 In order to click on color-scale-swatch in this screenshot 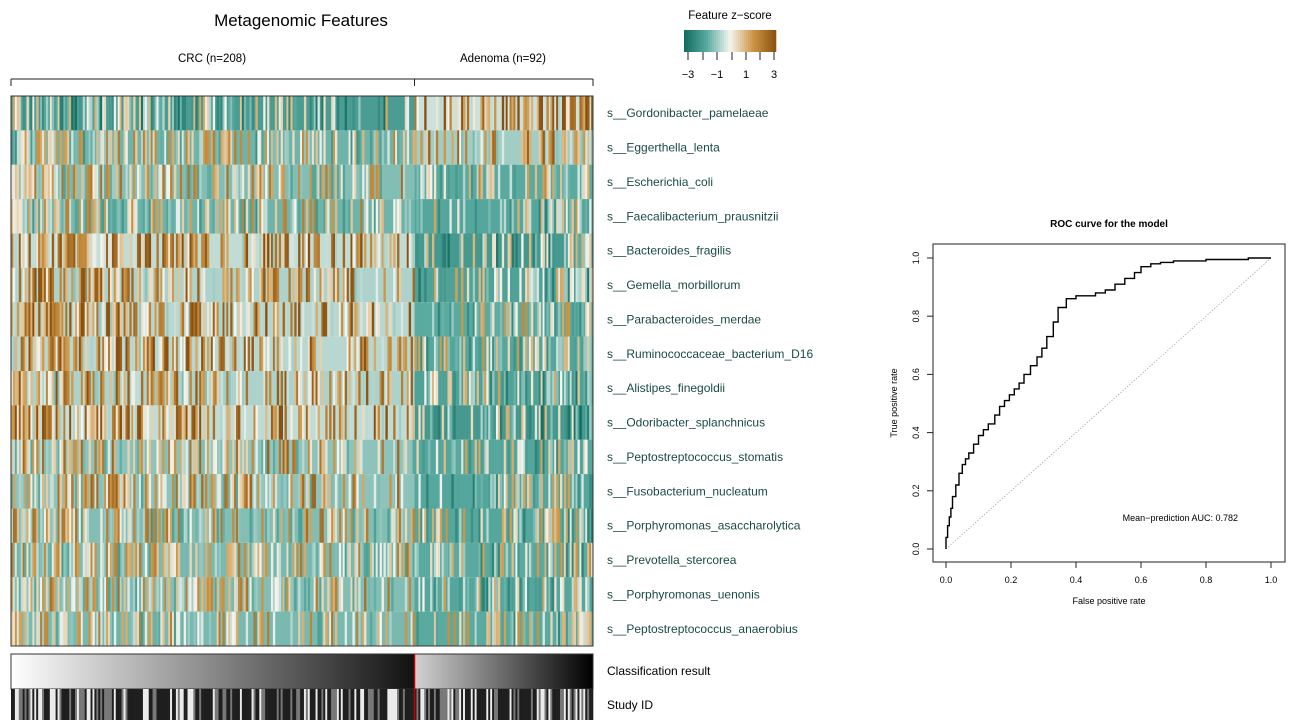, I will do `click(723, 41)`.